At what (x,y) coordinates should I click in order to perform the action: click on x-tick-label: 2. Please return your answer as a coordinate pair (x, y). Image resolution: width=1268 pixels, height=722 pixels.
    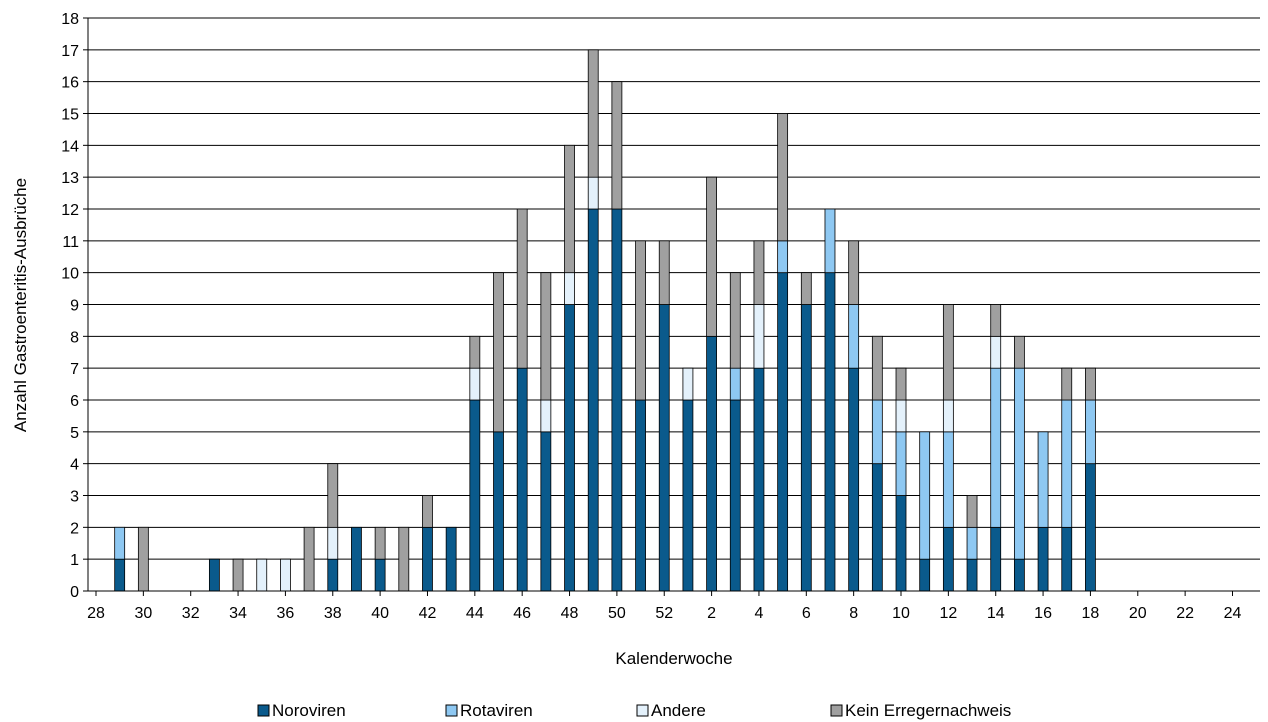
    Looking at the image, I should click on (711, 613).